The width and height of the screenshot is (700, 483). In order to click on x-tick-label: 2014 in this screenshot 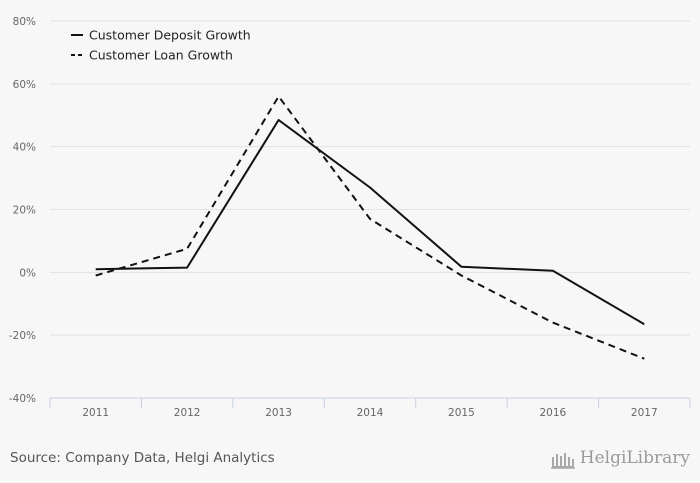, I will do `click(370, 413)`.